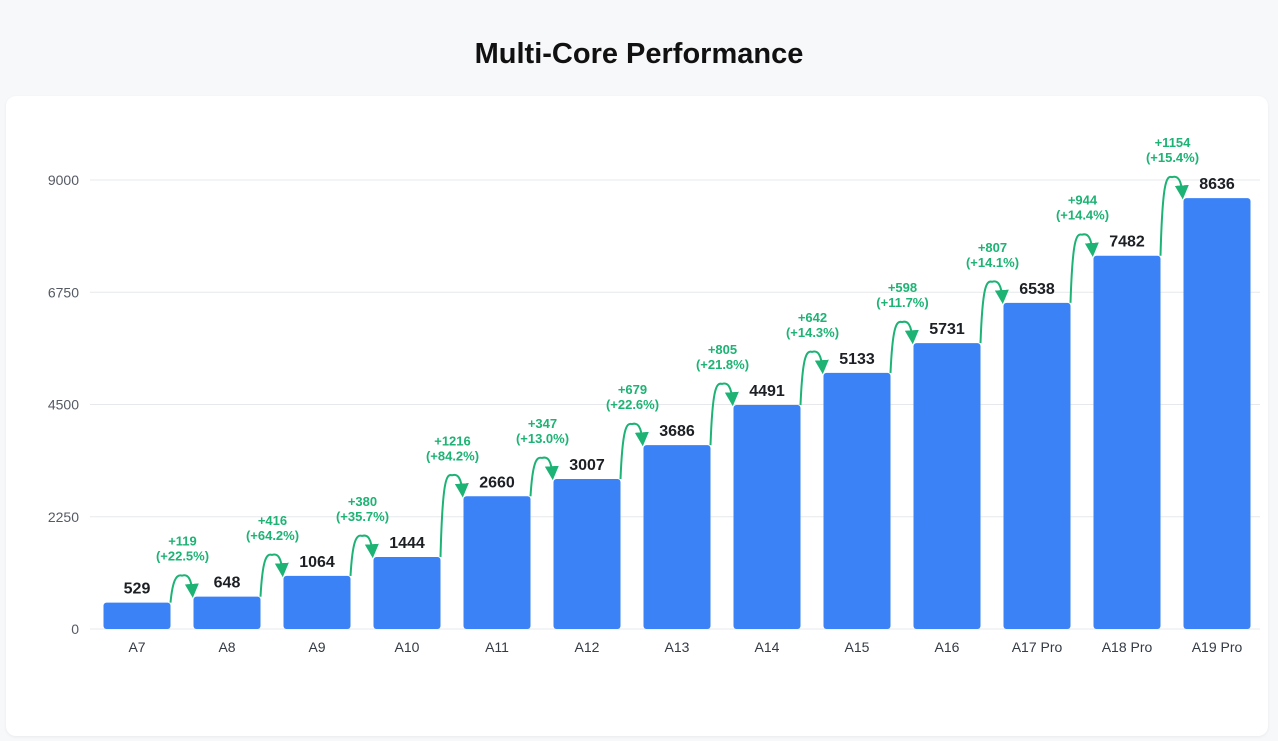 This screenshot has height=741, width=1278. What do you see at coordinates (136, 647) in the screenshot?
I see `x-tick-label: A7` at bounding box center [136, 647].